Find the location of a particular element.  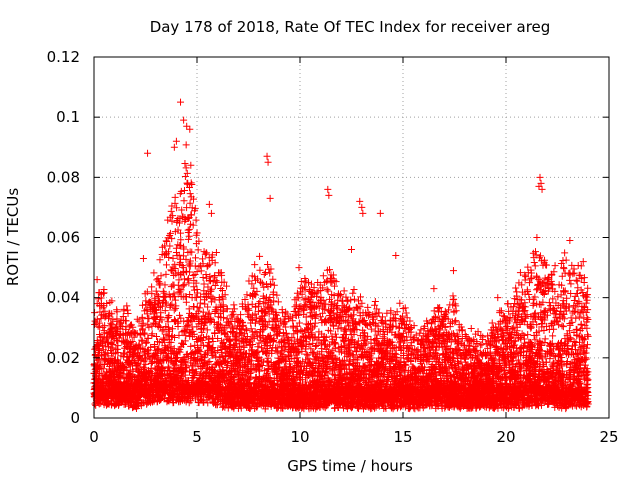

x-axis-label: GPS time / hours is located at coordinates (350, 466).